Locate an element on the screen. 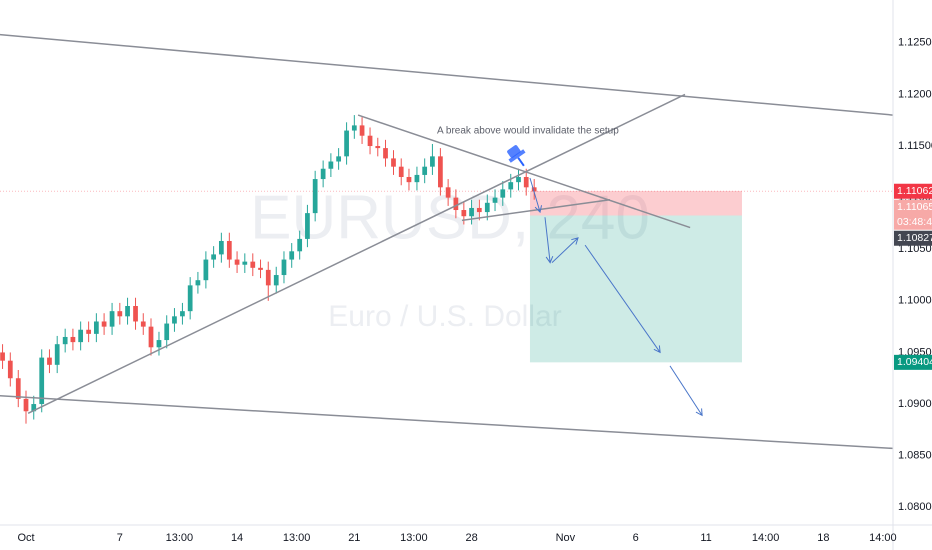 The image size is (932, 550). y-tick-label: 1.08000 is located at coordinates (915, 507).